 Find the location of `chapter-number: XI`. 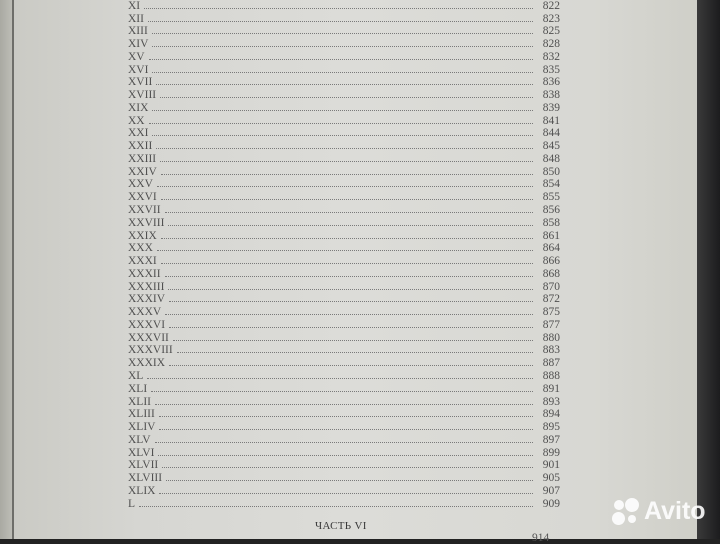

chapter-number: XI is located at coordinates (134, 6).